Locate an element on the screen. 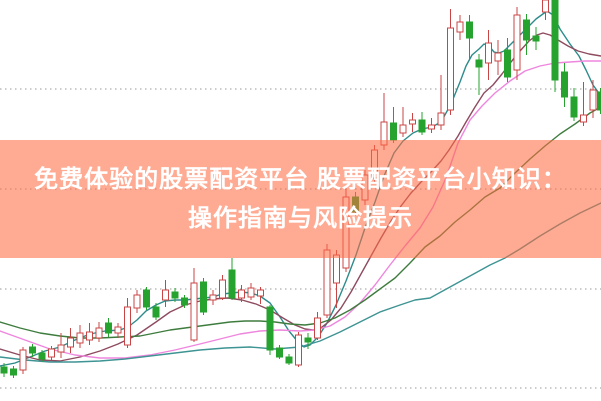 The image size is (601, 401). headline-line-2: 操作指南与风险提示 is located at coordinates (300, 218).